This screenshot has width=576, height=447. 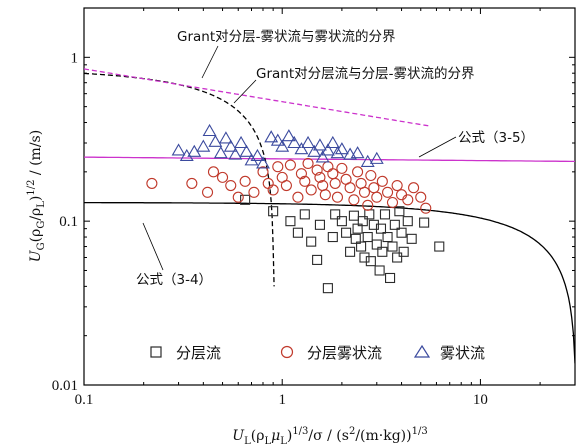 What do you see at coordinates (68, 222) in the screenshot?
I see `y-tick-label: 0.1` at bounding box center [68, 222].